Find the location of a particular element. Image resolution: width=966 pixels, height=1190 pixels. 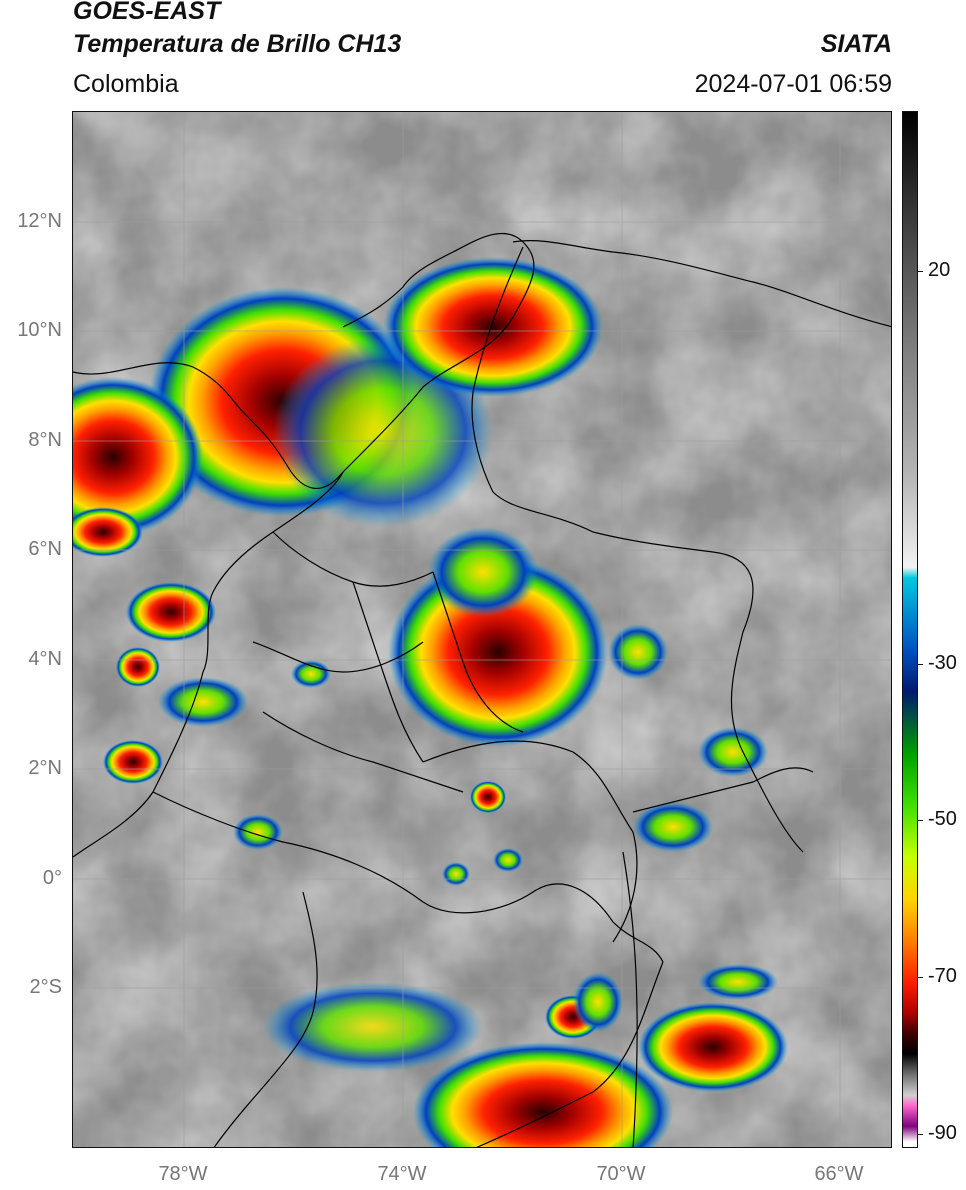

storm-cell-amazon-south is located at coordinates (543, 1094).